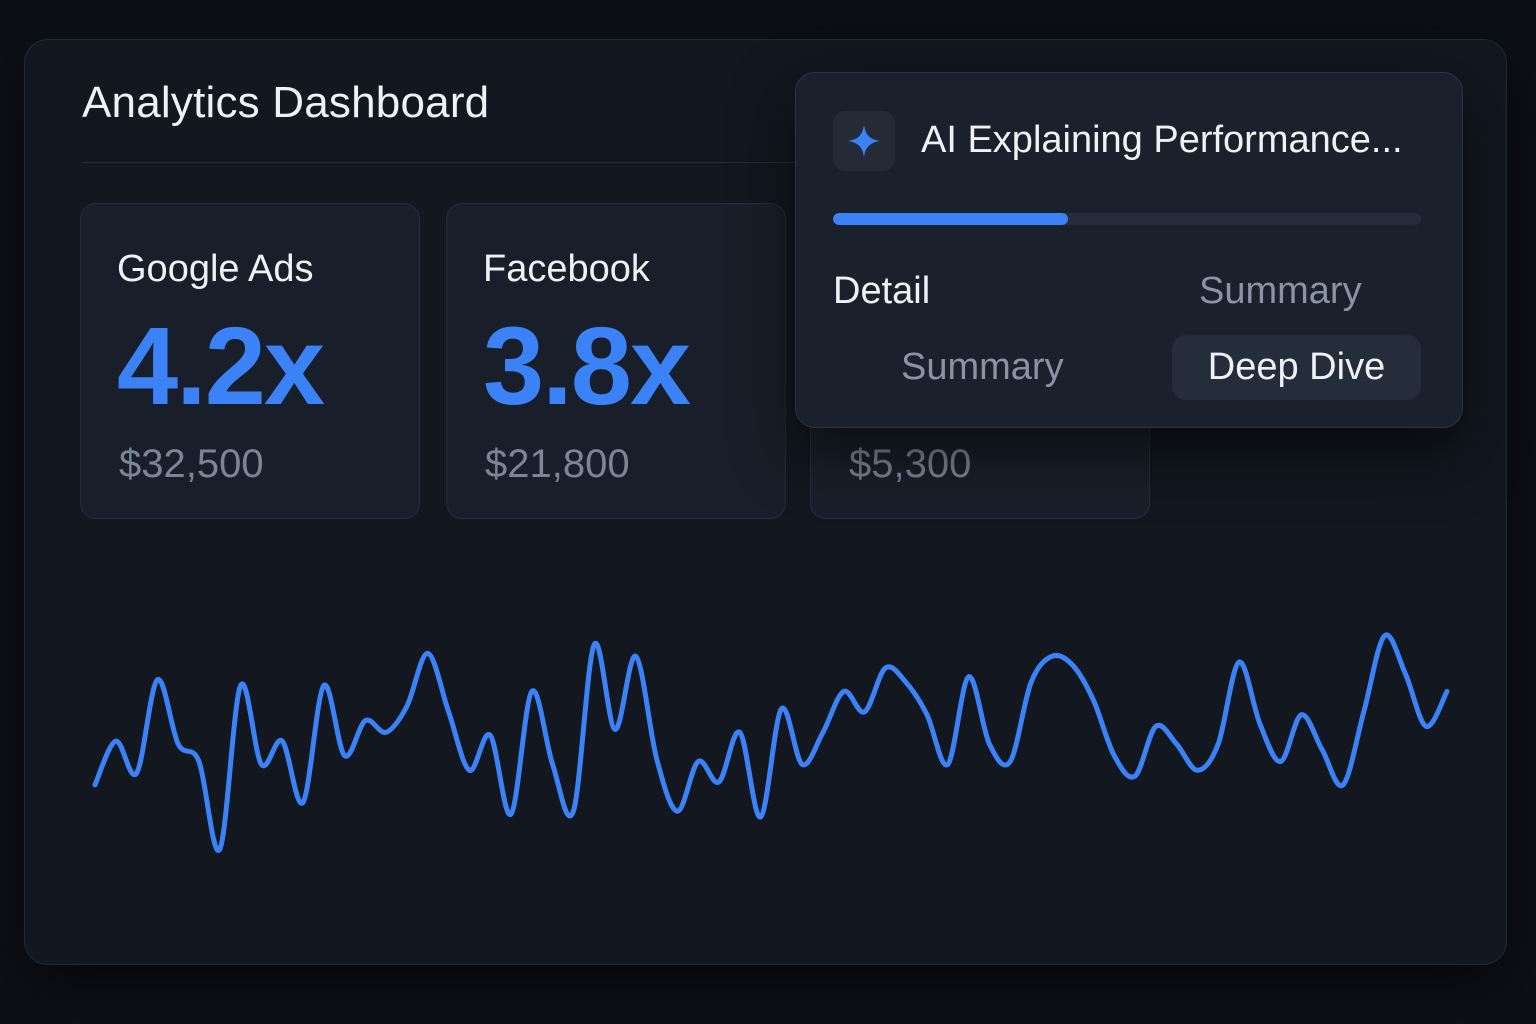 The width and height of the screenshot is (1536, 1024). What do you see at coordinates (1296, 367) in the screenshot?
I see `option-deep-dive: Deep Dive` at bounding box center [1296, 367].